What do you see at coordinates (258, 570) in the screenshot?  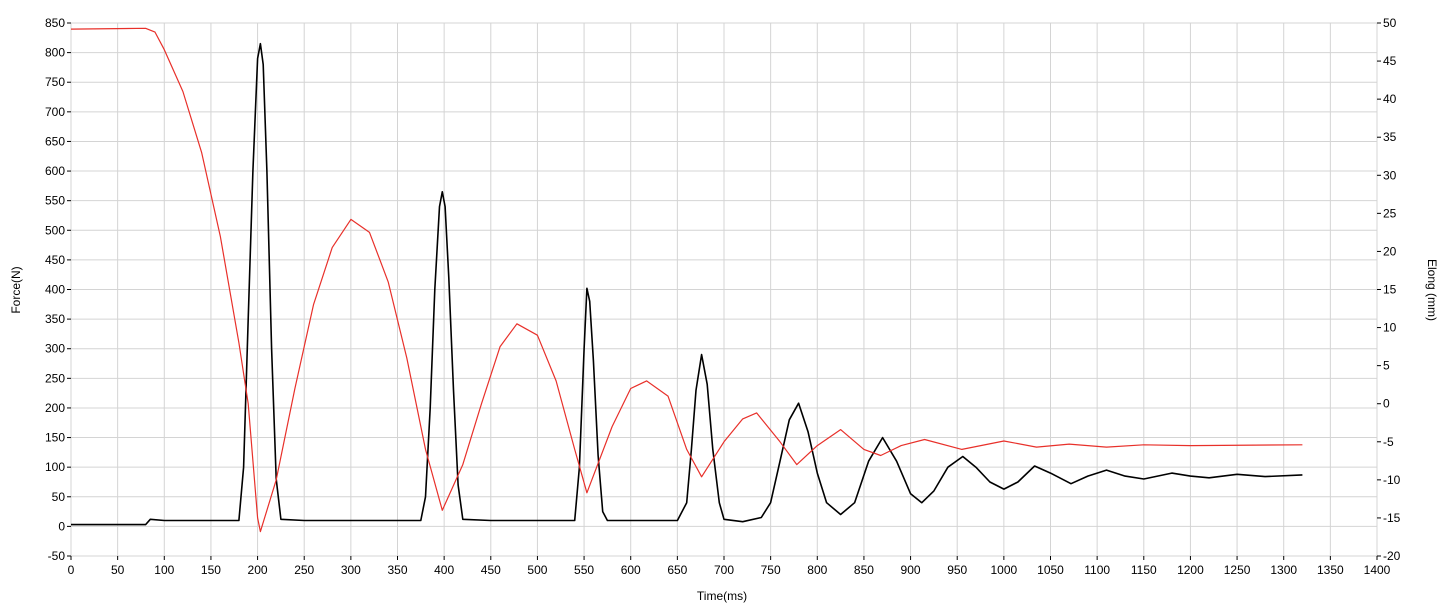 I see `x-tick-label: 200` at bounding box center [258, 570].